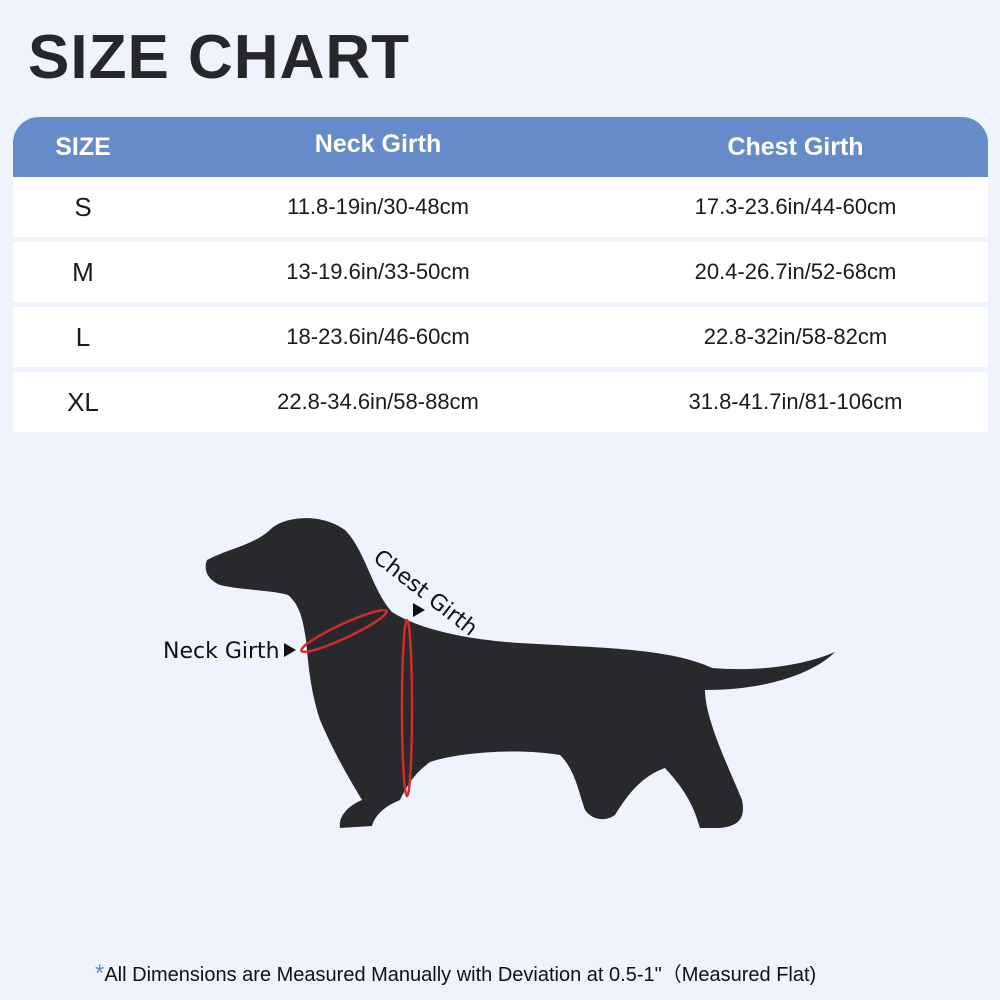 Image resolution: width=1000 pixels, height=1000 pixels. I want to click on page-title: SIZE CHART, so click(219, 57).